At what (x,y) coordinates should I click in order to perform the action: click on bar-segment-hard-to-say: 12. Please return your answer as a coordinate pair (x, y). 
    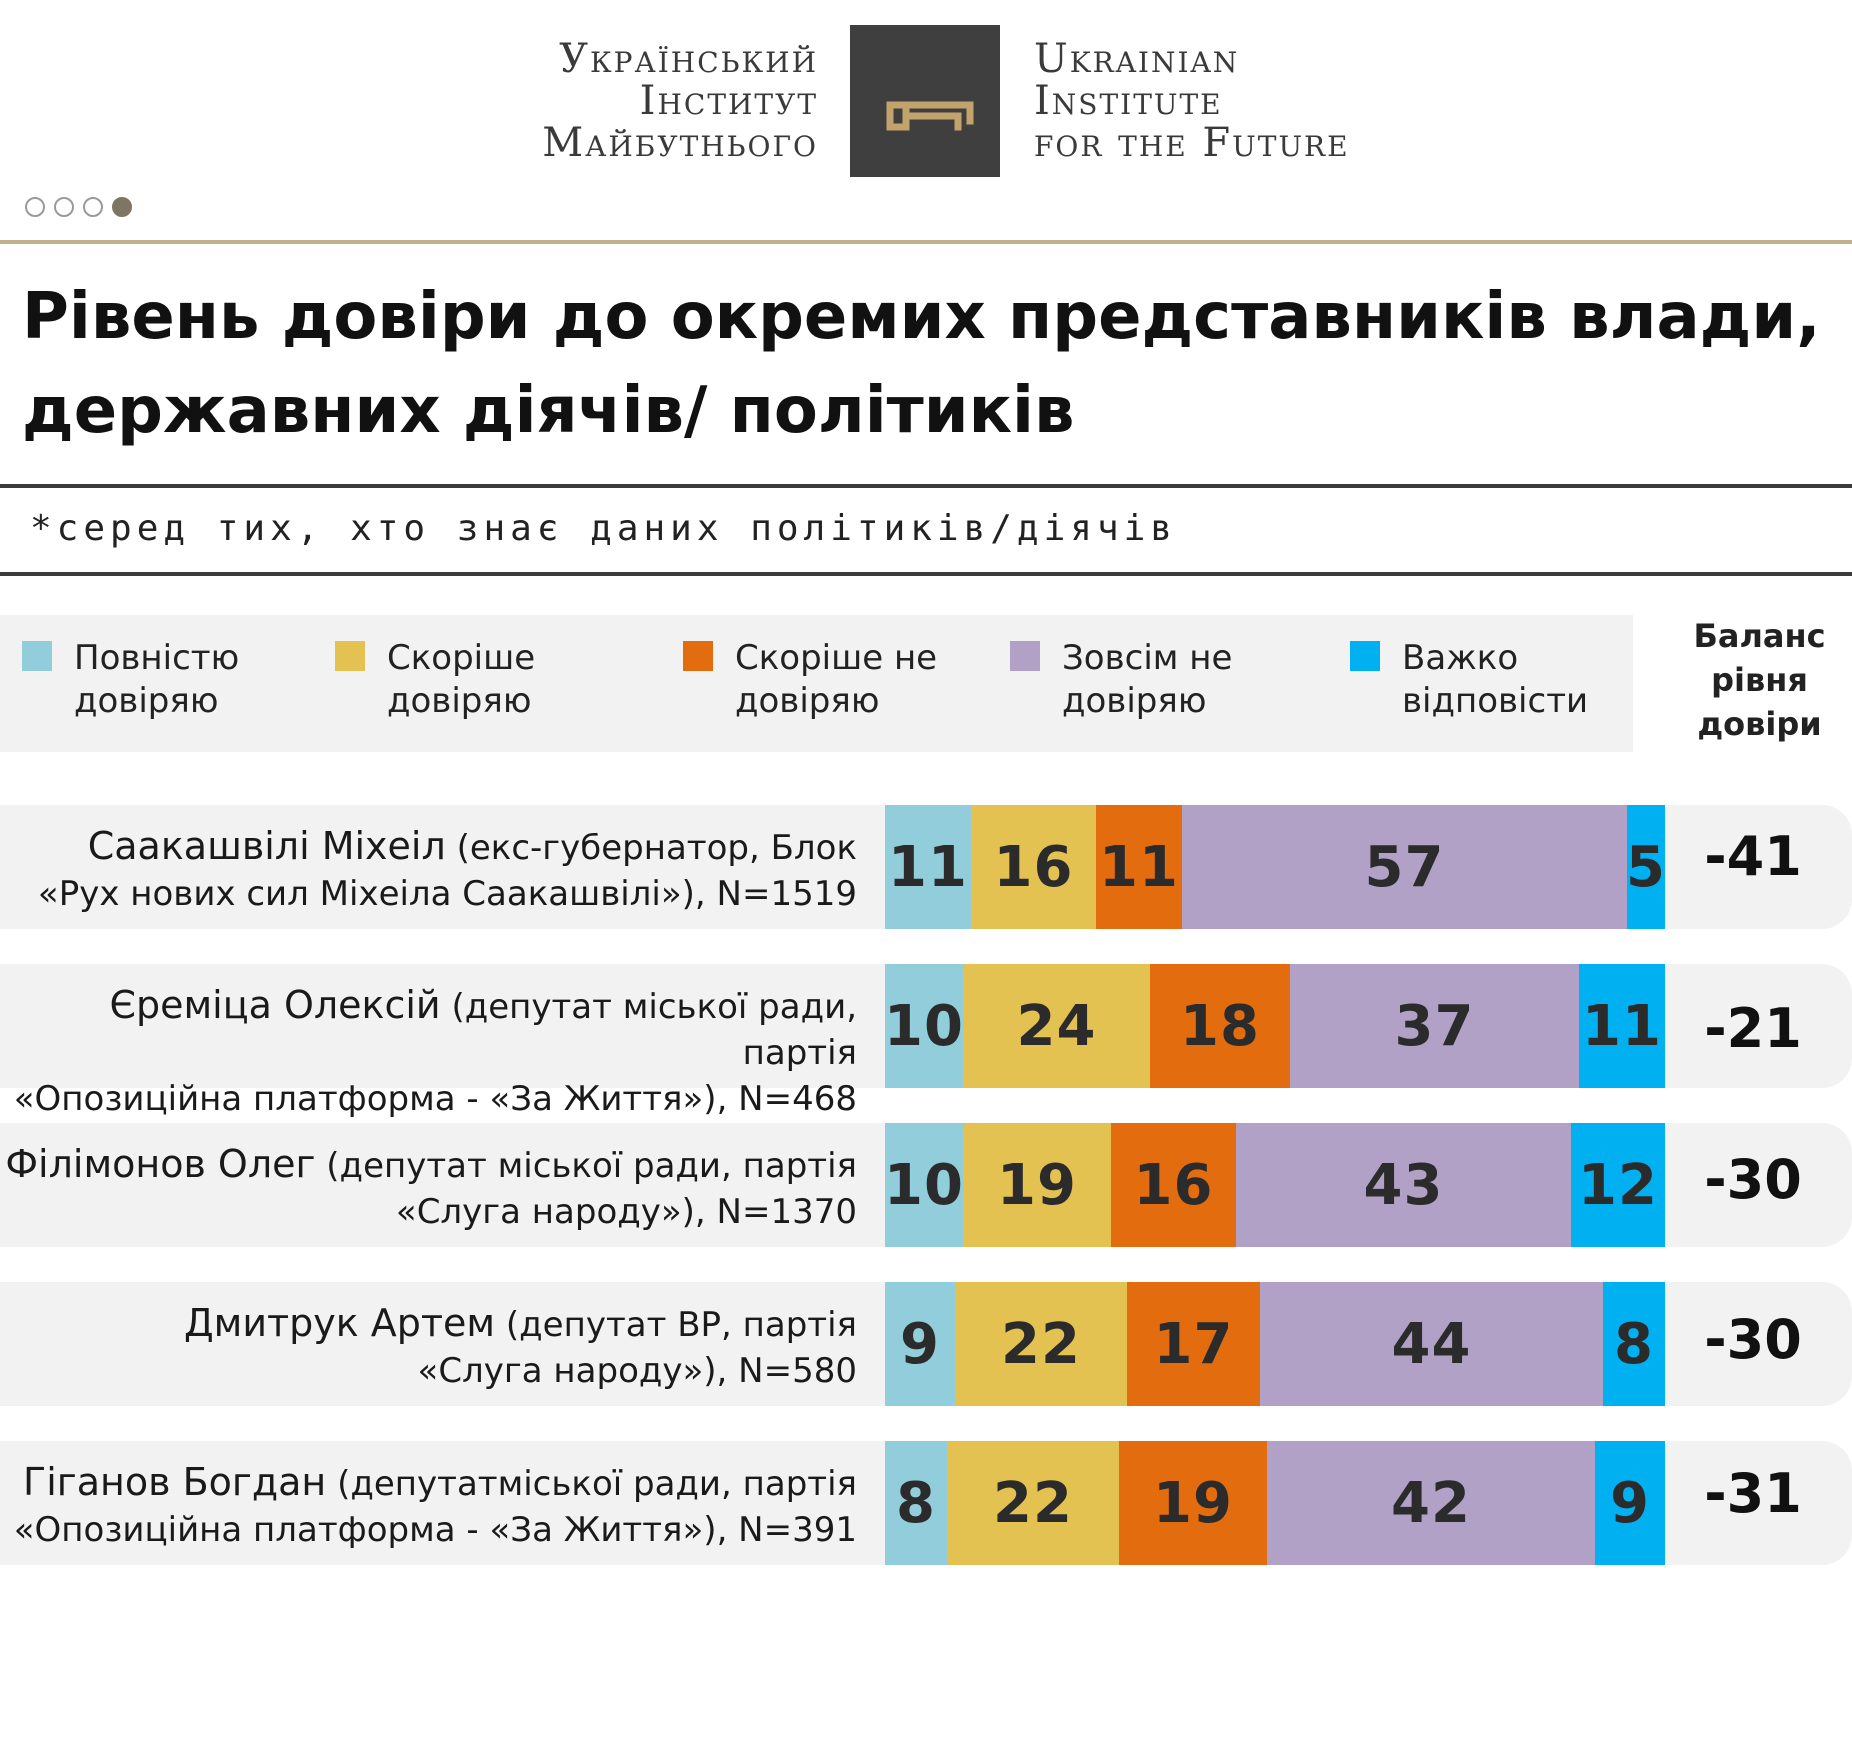
    Looking at the image, I should click on (1618, 1185).